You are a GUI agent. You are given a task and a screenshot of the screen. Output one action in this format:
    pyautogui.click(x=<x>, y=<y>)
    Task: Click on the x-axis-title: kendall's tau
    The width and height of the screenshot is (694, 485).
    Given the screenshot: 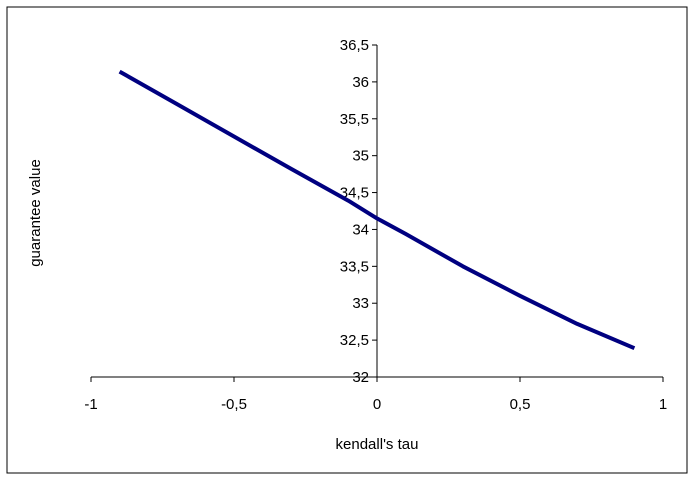 What is the action you would take?
    pyautogui.click(x=377, y=444)
    